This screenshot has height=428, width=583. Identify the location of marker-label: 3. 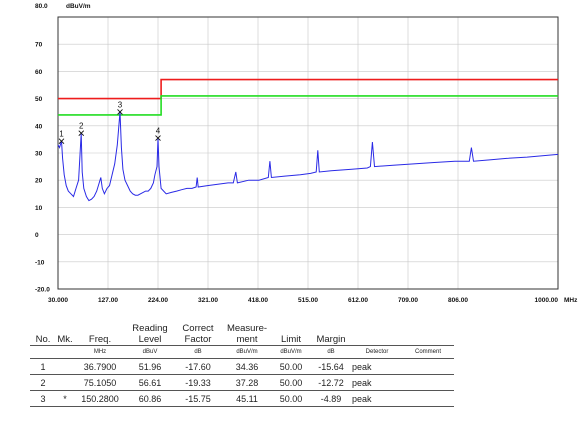
(120, 104).